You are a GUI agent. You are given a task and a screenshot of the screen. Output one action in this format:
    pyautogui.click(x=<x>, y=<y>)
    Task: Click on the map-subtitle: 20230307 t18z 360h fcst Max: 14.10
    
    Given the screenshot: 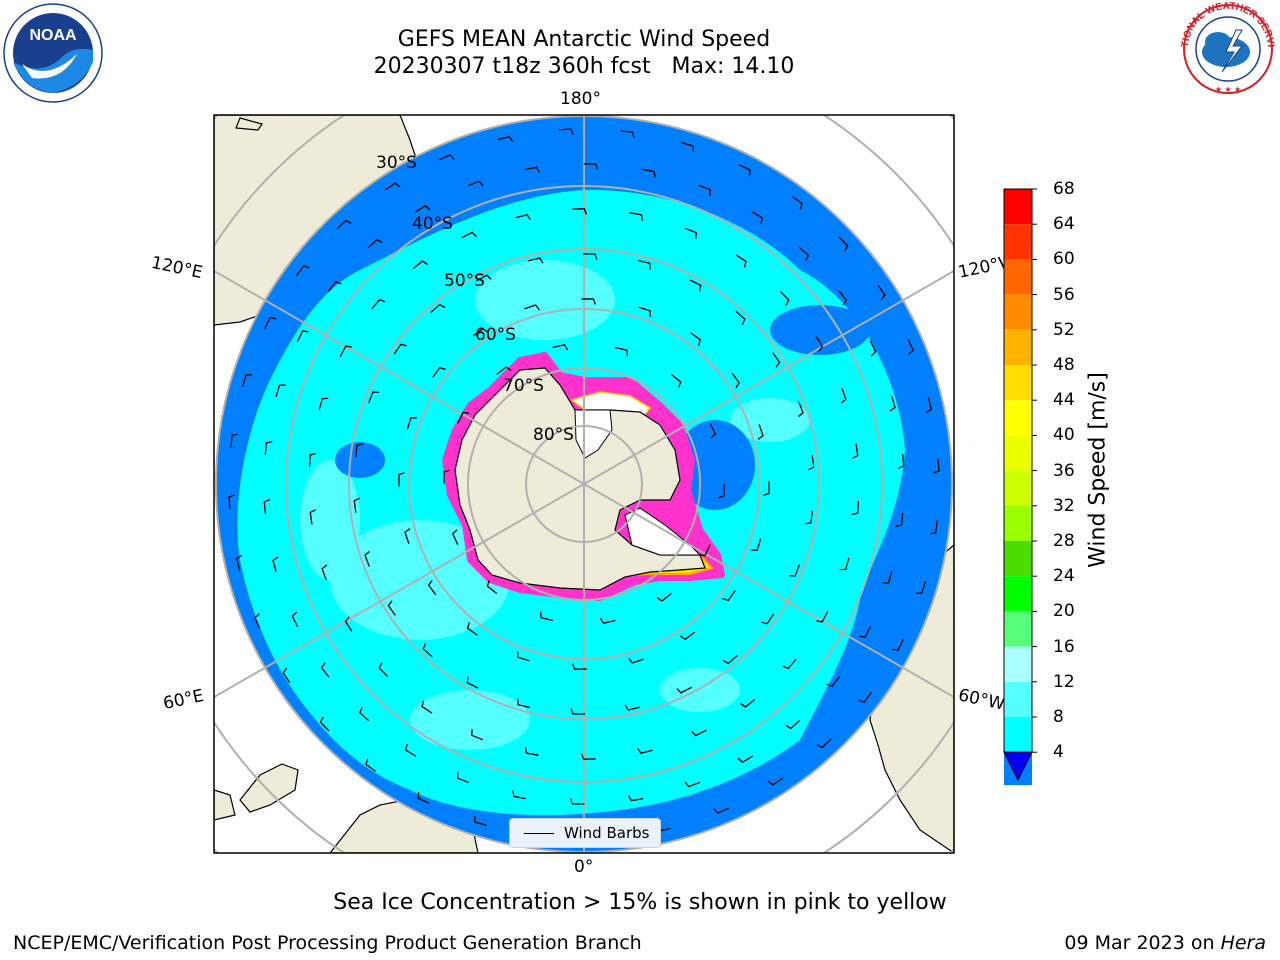 What is the action you would take?
    pyautogui.click(x=584, y=66)
    